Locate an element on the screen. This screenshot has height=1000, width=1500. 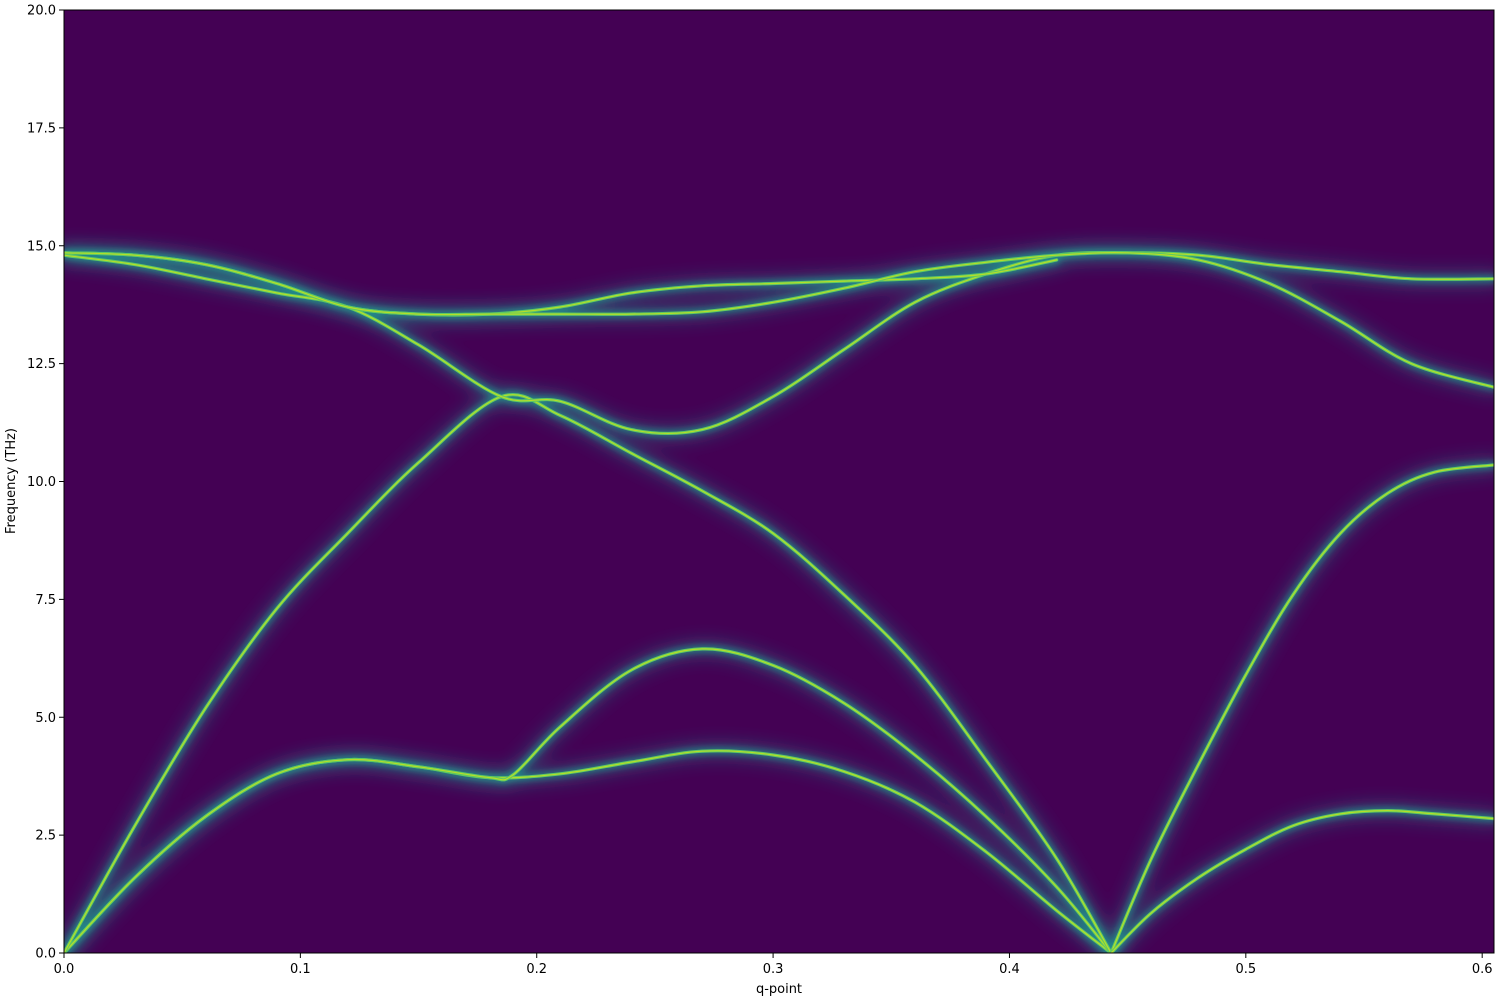
band-7-core is located at coordinates (1302, 708).